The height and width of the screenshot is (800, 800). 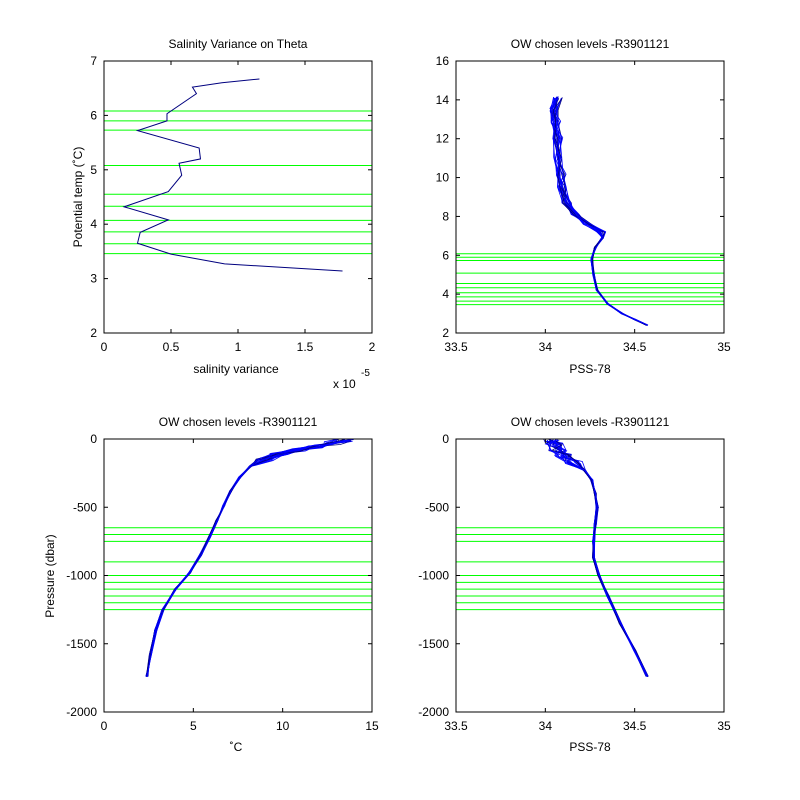 I want to click on x-exponent-label: x 10, so click(x=344, y=384).